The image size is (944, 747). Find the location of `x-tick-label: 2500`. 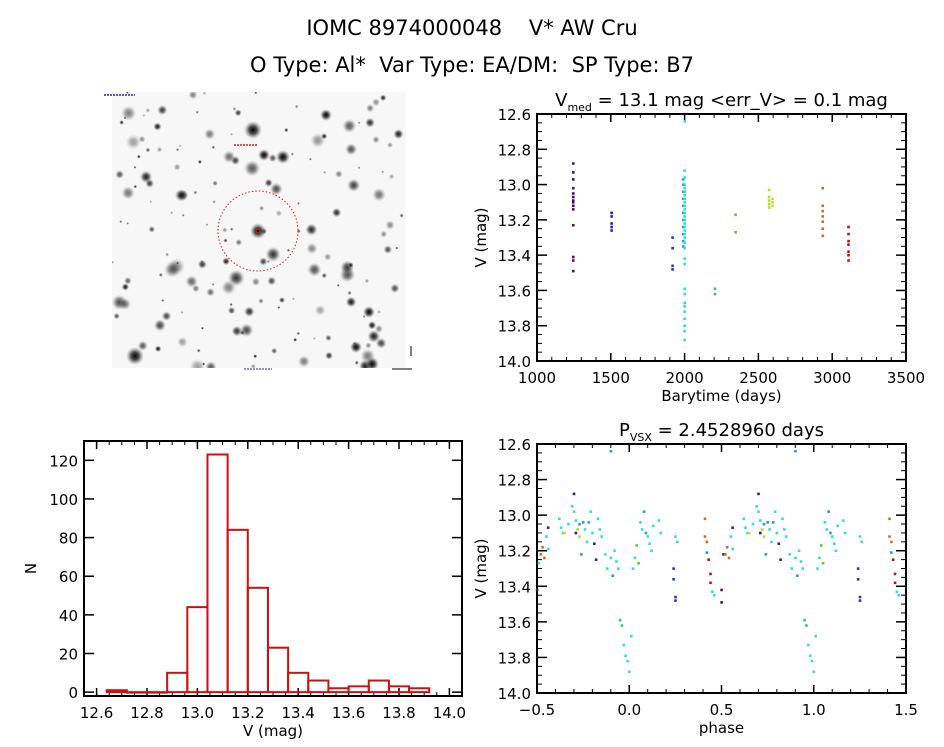

x-tick-label: 2500 is located at coordinates (758, 378).